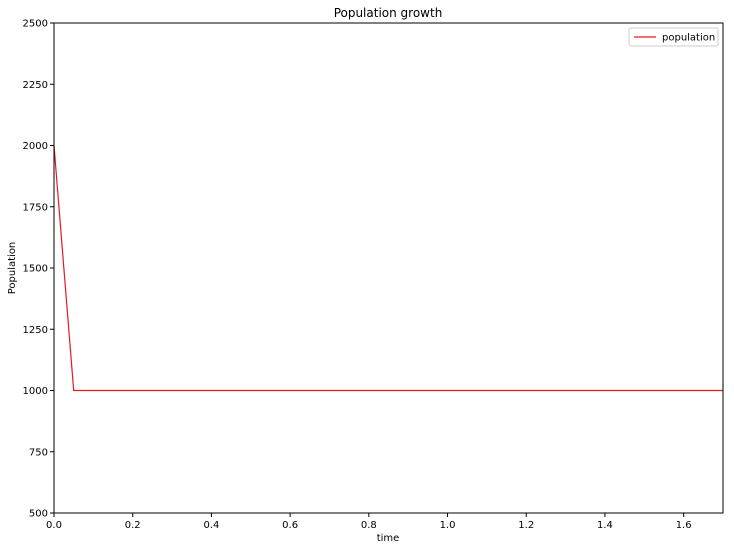 Image resolution: width=734 pixels, height=550 pixels. What do you see at coordinates (388, 538) in the screenshot?
I see `x-axis-label: time` at bounding box center [388, 538].